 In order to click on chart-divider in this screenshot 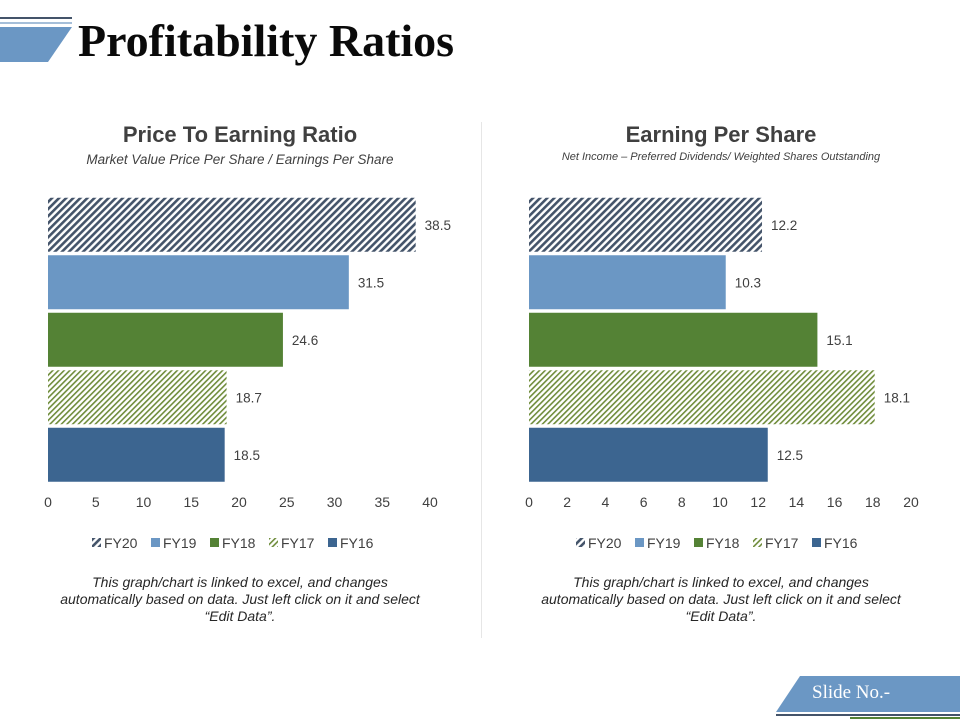, I will do `click(481, 380)`.